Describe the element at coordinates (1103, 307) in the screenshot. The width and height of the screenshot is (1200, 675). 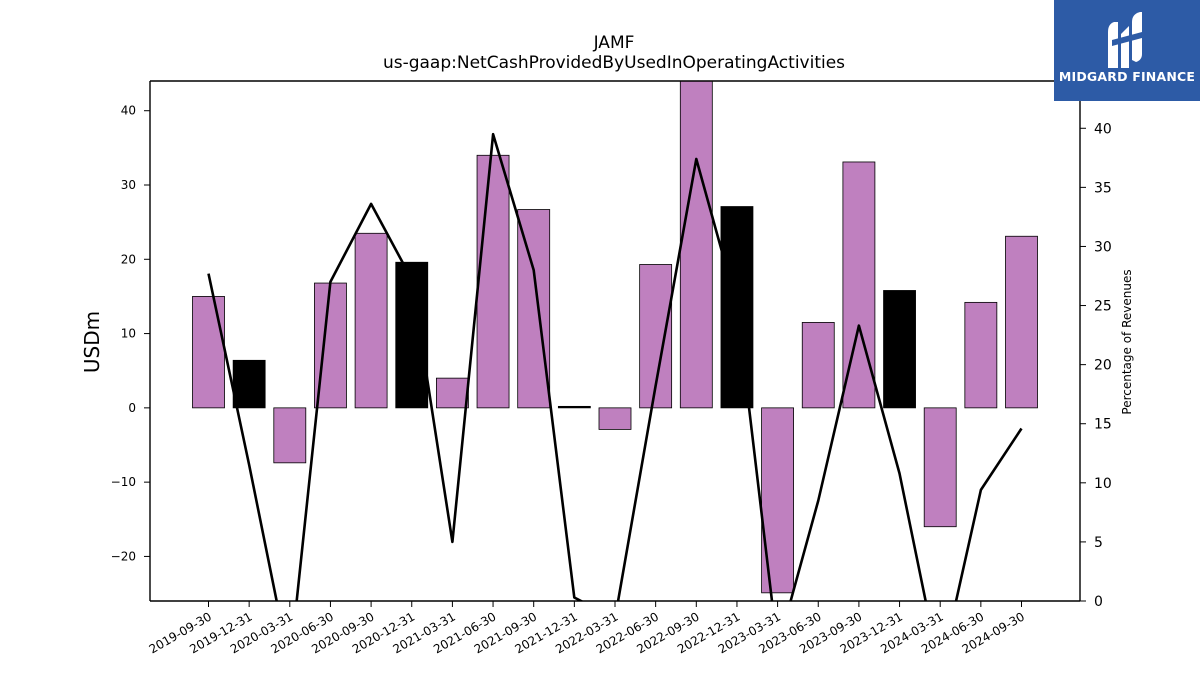
I see `y2-tick-label: 25` at that location.